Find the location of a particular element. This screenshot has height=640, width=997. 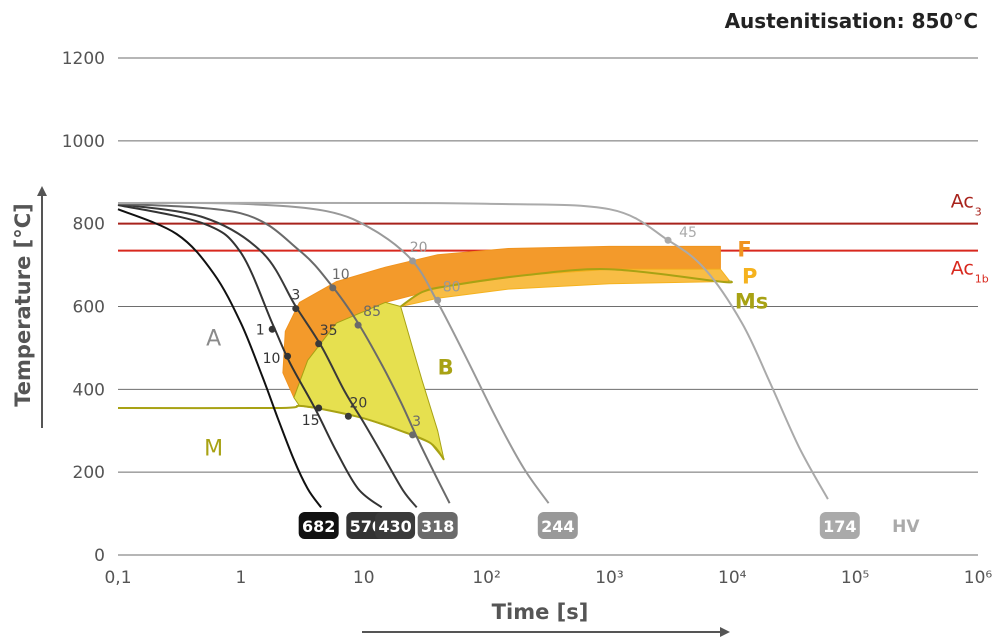

x-tick-label: 0,1 is located at coordinates (117, 578).